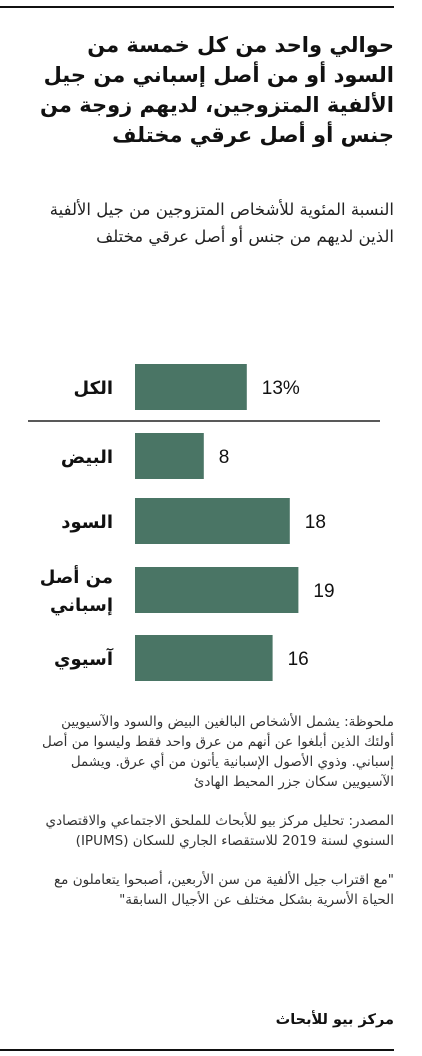 The height and width of the screenshot is (1056, 422). Describe the element at coordinates (334, 1020) in the screenshot. I see `brand-label: مركز بيو للأبحاث` at that location.